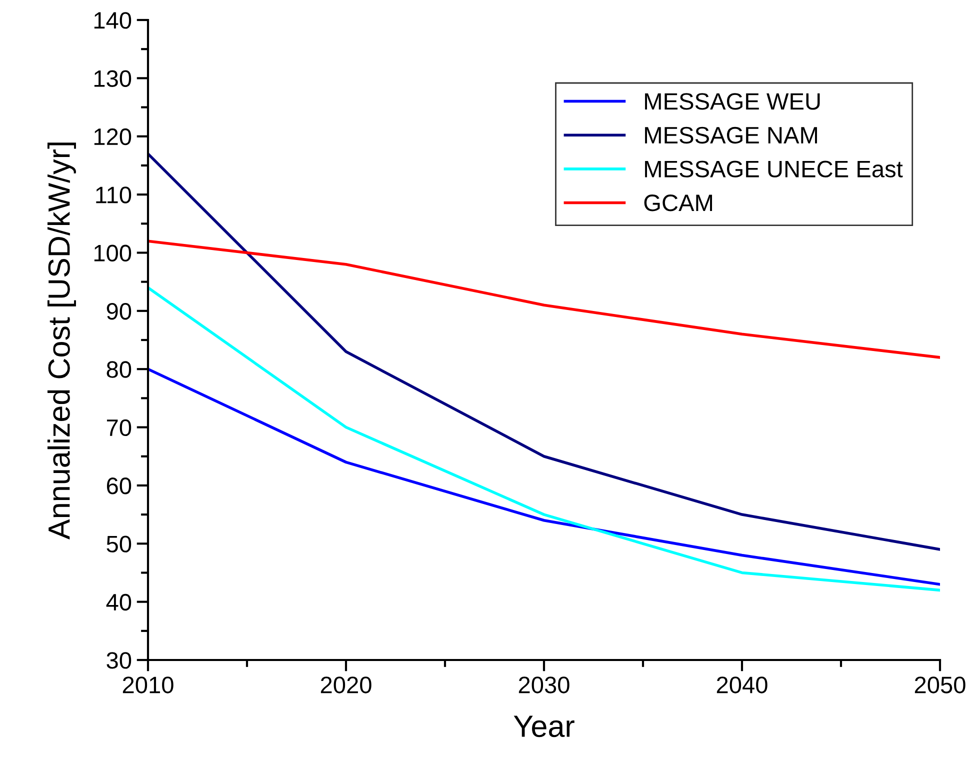 This screenshot has height=757, width=979. I want to click on y-tick-label: 40, so click(119, 602).